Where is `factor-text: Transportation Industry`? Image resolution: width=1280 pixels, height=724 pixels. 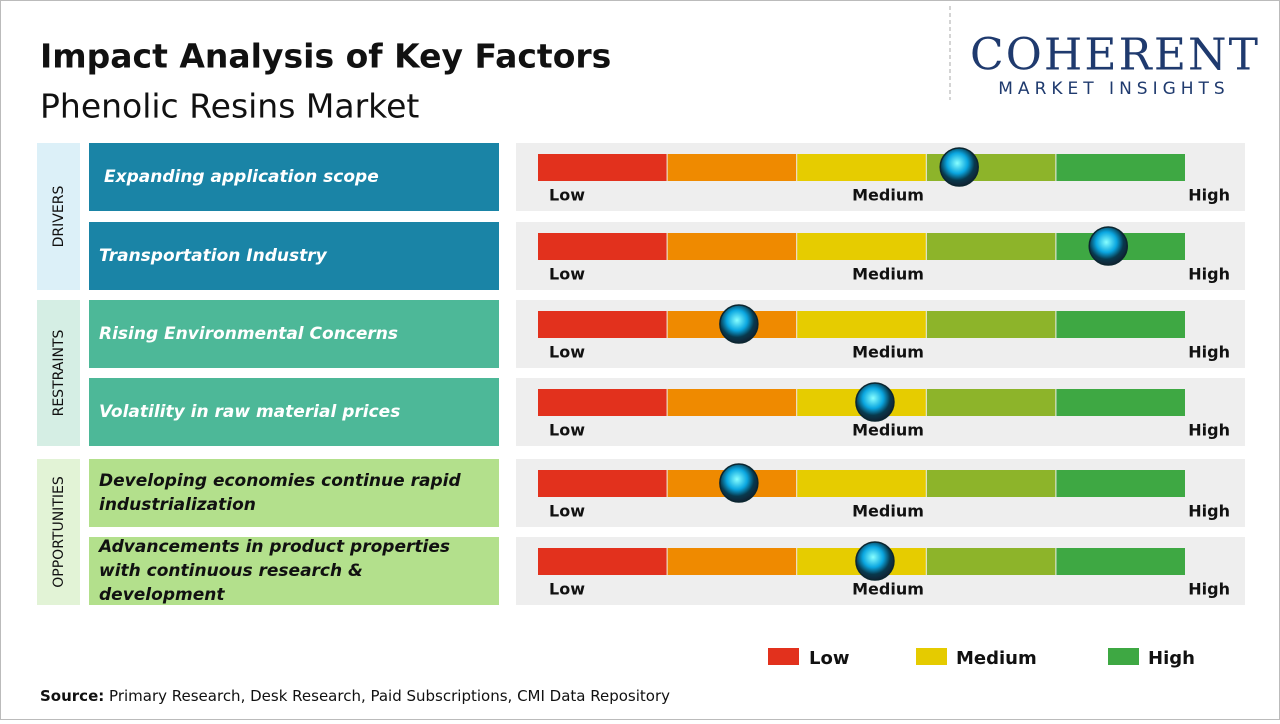 factor-text: Transportation Industry is located at coordinates (213, 256).